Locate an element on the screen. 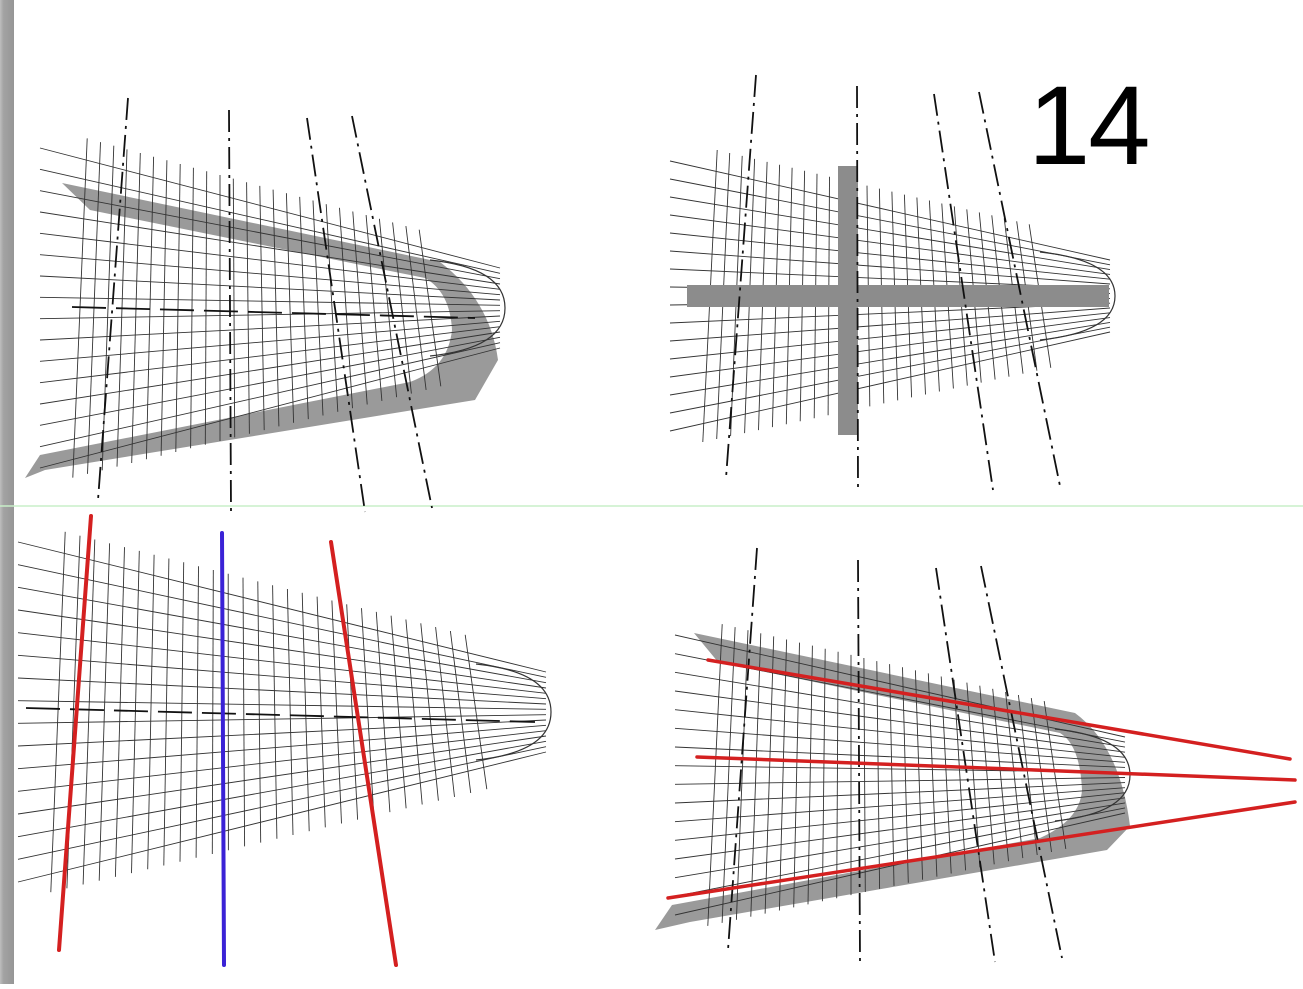  dashed-centerline is located at coordinates (280, 715).